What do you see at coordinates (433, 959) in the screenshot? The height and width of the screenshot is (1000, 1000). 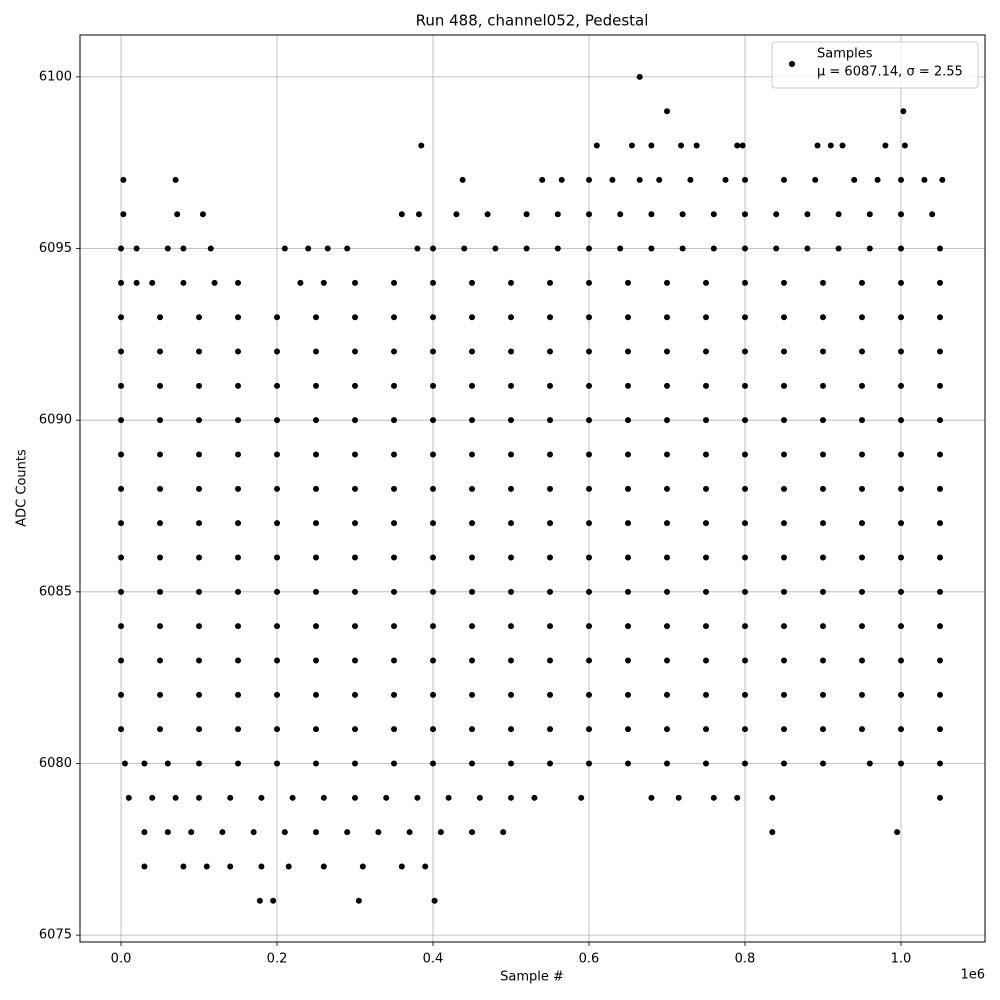 I see `x-tick-label: 0.4` at bounding box center [433, 959].